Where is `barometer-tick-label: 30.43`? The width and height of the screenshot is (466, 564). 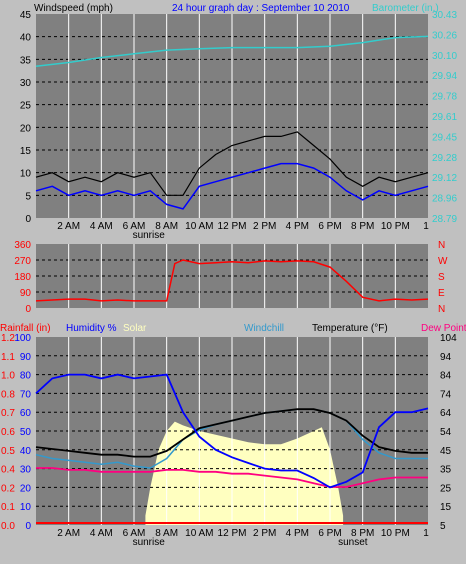
barometer-tick-label: 30.43 is located at coordinates (444, 15).